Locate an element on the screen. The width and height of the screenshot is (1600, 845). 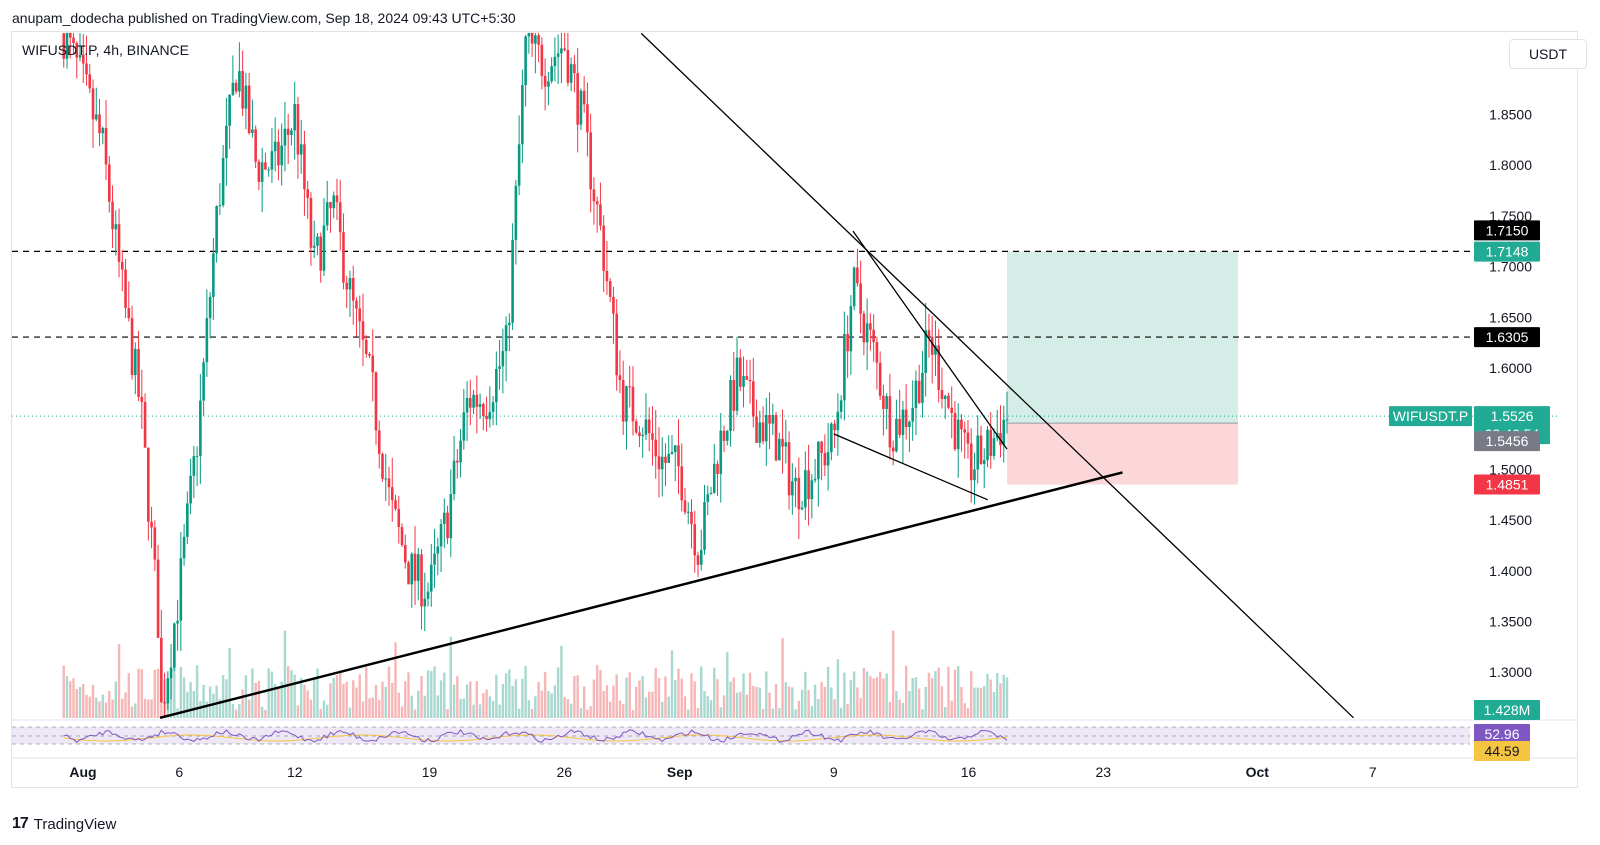
label-entry-text: 1.5456 is located at coordinates (1507, 441).